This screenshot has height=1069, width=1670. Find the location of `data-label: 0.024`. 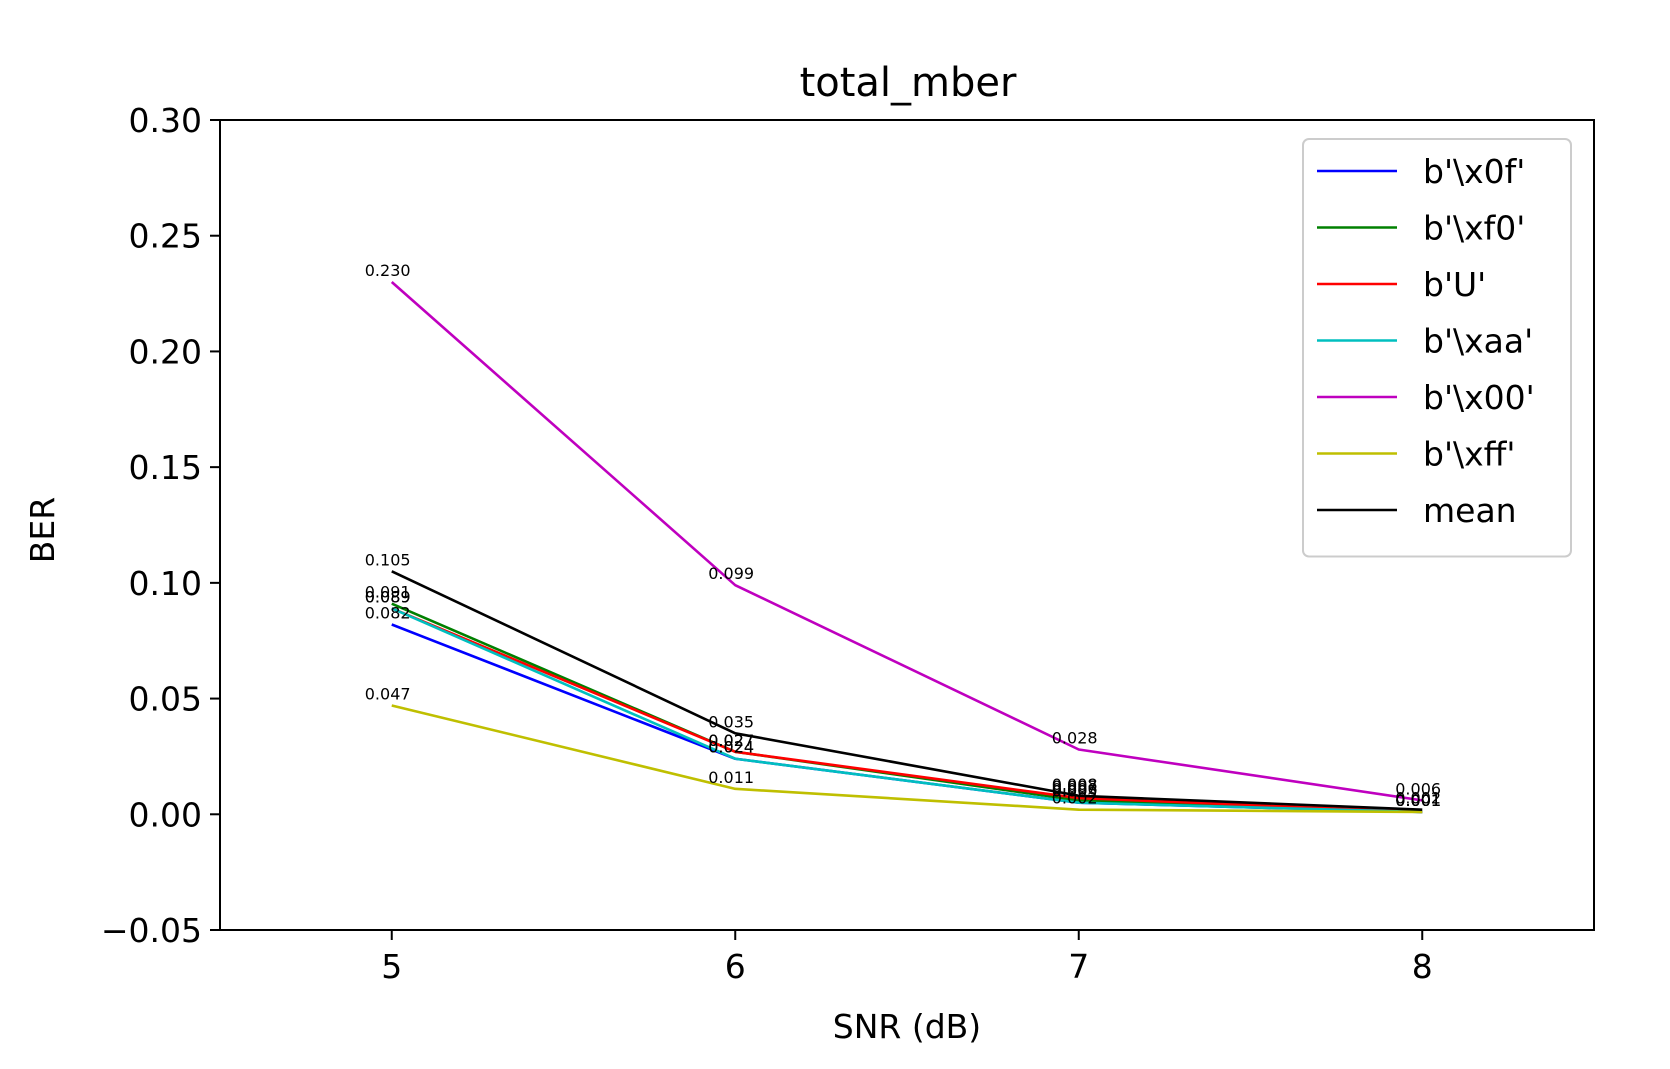

data-label: 0.024 is located at coordinates (731, 747).